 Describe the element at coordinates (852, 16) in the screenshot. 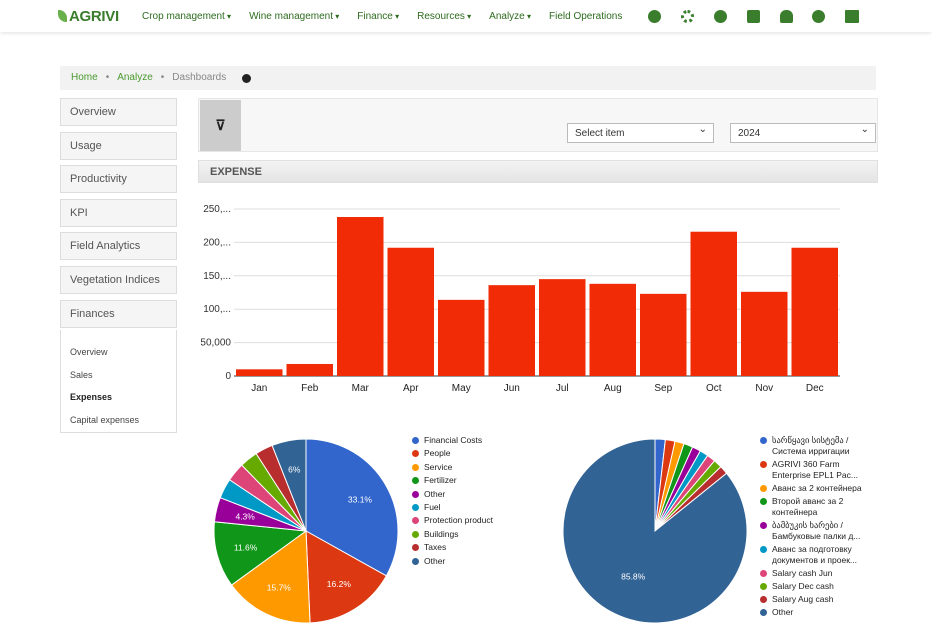

I see `farm-switch-icon` at that location.